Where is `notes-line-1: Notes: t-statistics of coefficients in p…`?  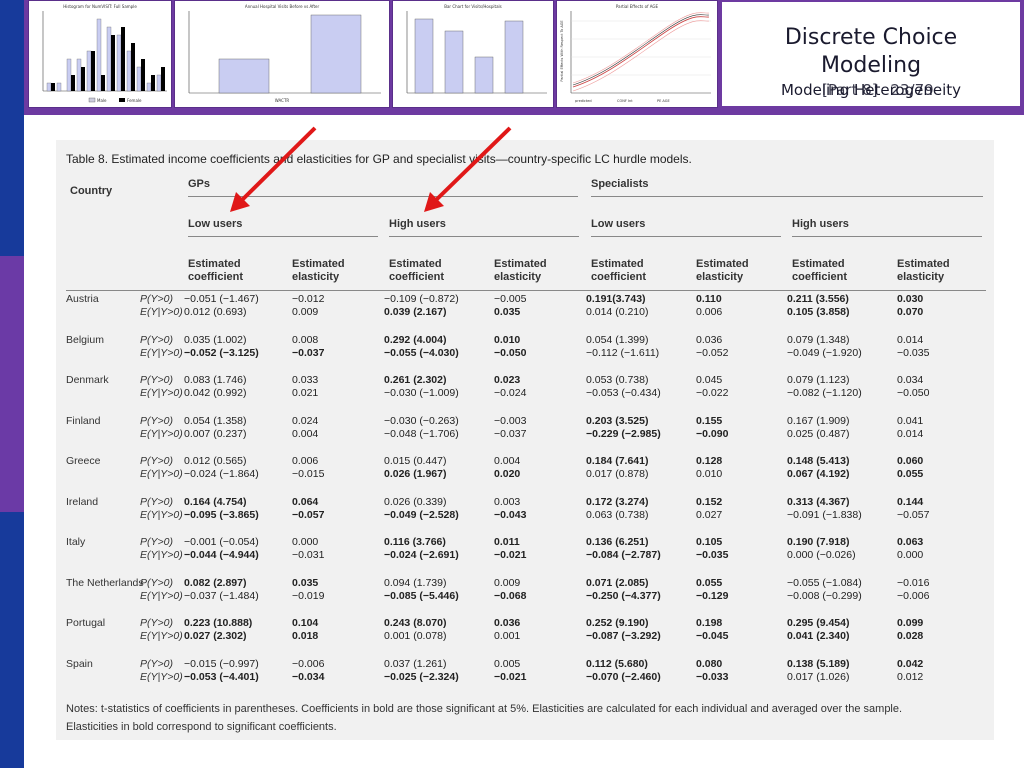 notes-line-1: Notes: t-statistics of coefficients in p… is located at coordinates (484, 709).